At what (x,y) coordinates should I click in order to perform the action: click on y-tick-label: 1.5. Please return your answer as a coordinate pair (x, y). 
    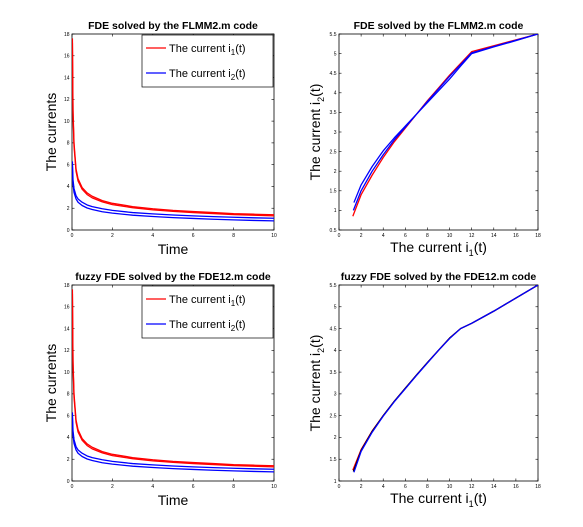
    Looking at the image, I should click on (333, 192).